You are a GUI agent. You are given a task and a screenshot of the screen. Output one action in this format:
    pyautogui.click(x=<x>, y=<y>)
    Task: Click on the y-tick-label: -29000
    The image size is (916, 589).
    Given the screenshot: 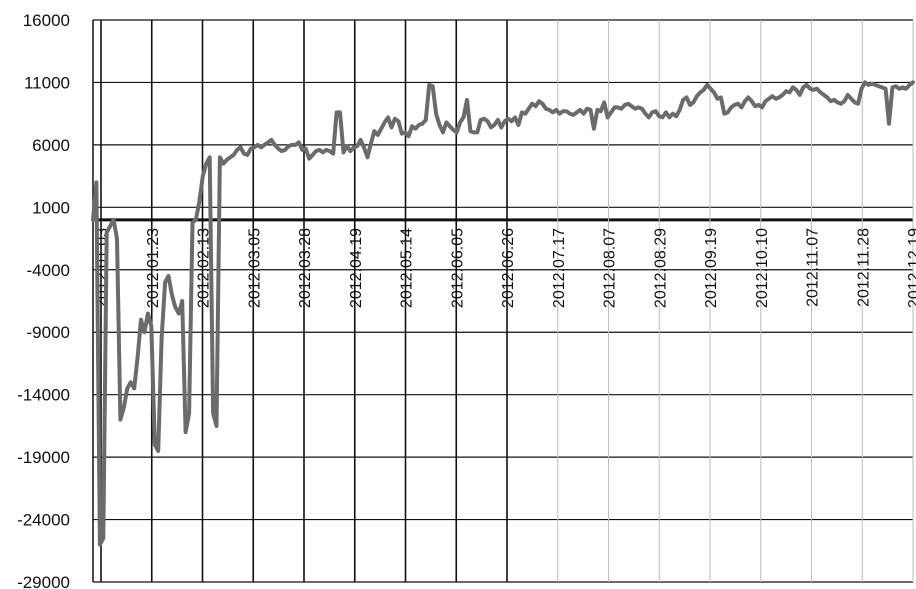 What is the action you would take?
    pyautogui.click(x=43, y=581)
    